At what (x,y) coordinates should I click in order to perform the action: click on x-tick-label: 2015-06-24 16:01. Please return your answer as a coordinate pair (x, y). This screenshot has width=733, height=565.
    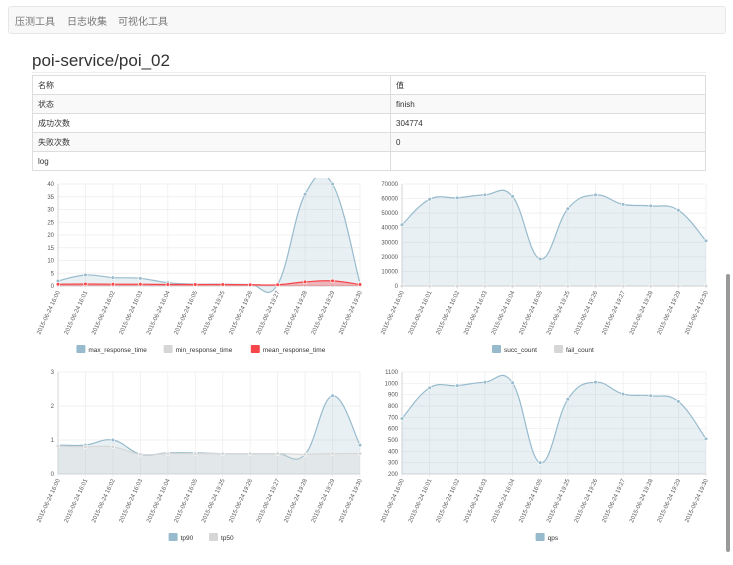
    Looking at the image, I should click on (421, 313).